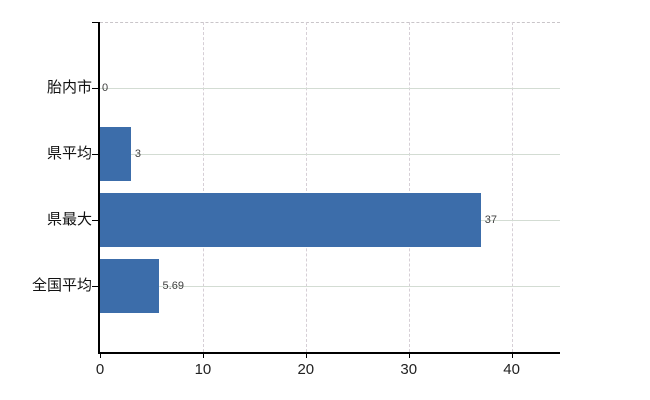 The width and height of the screenshot is (650, 400). I want to click on x-axis-line, so click(329, 353).